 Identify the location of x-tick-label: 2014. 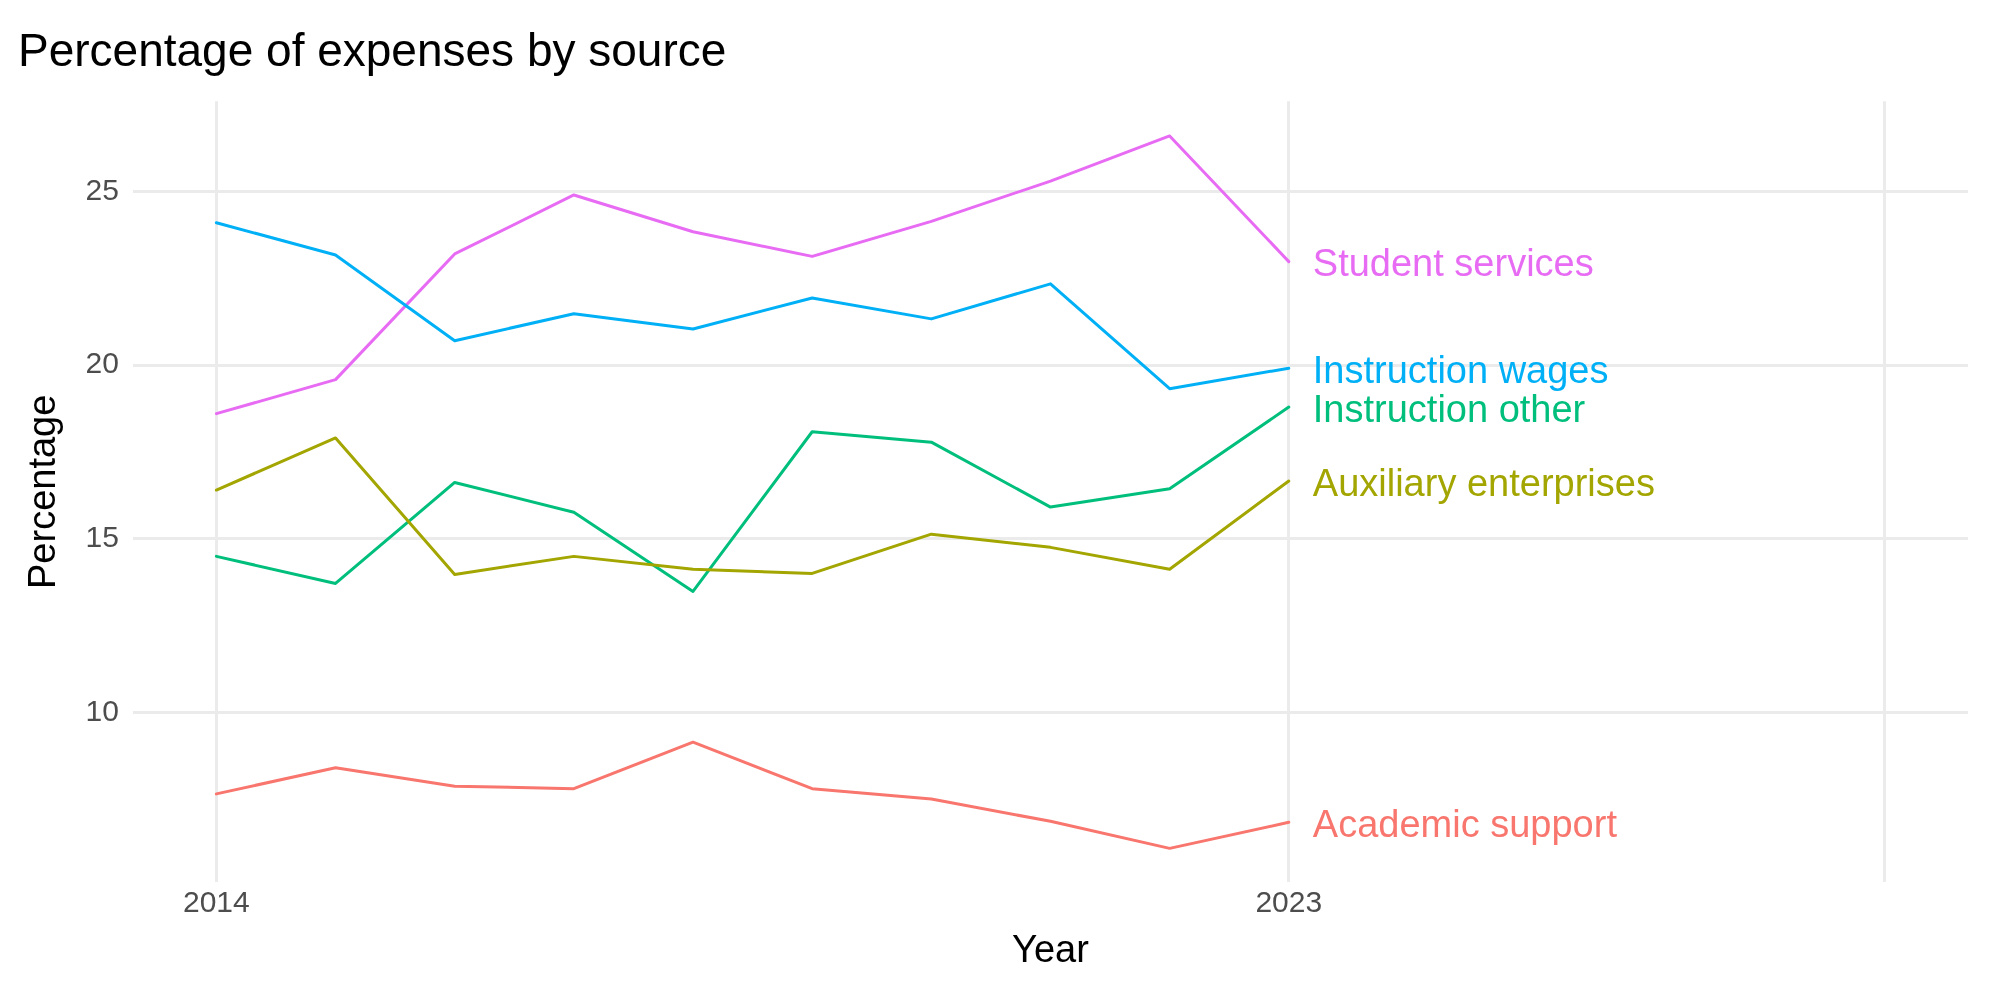
(216, 901).